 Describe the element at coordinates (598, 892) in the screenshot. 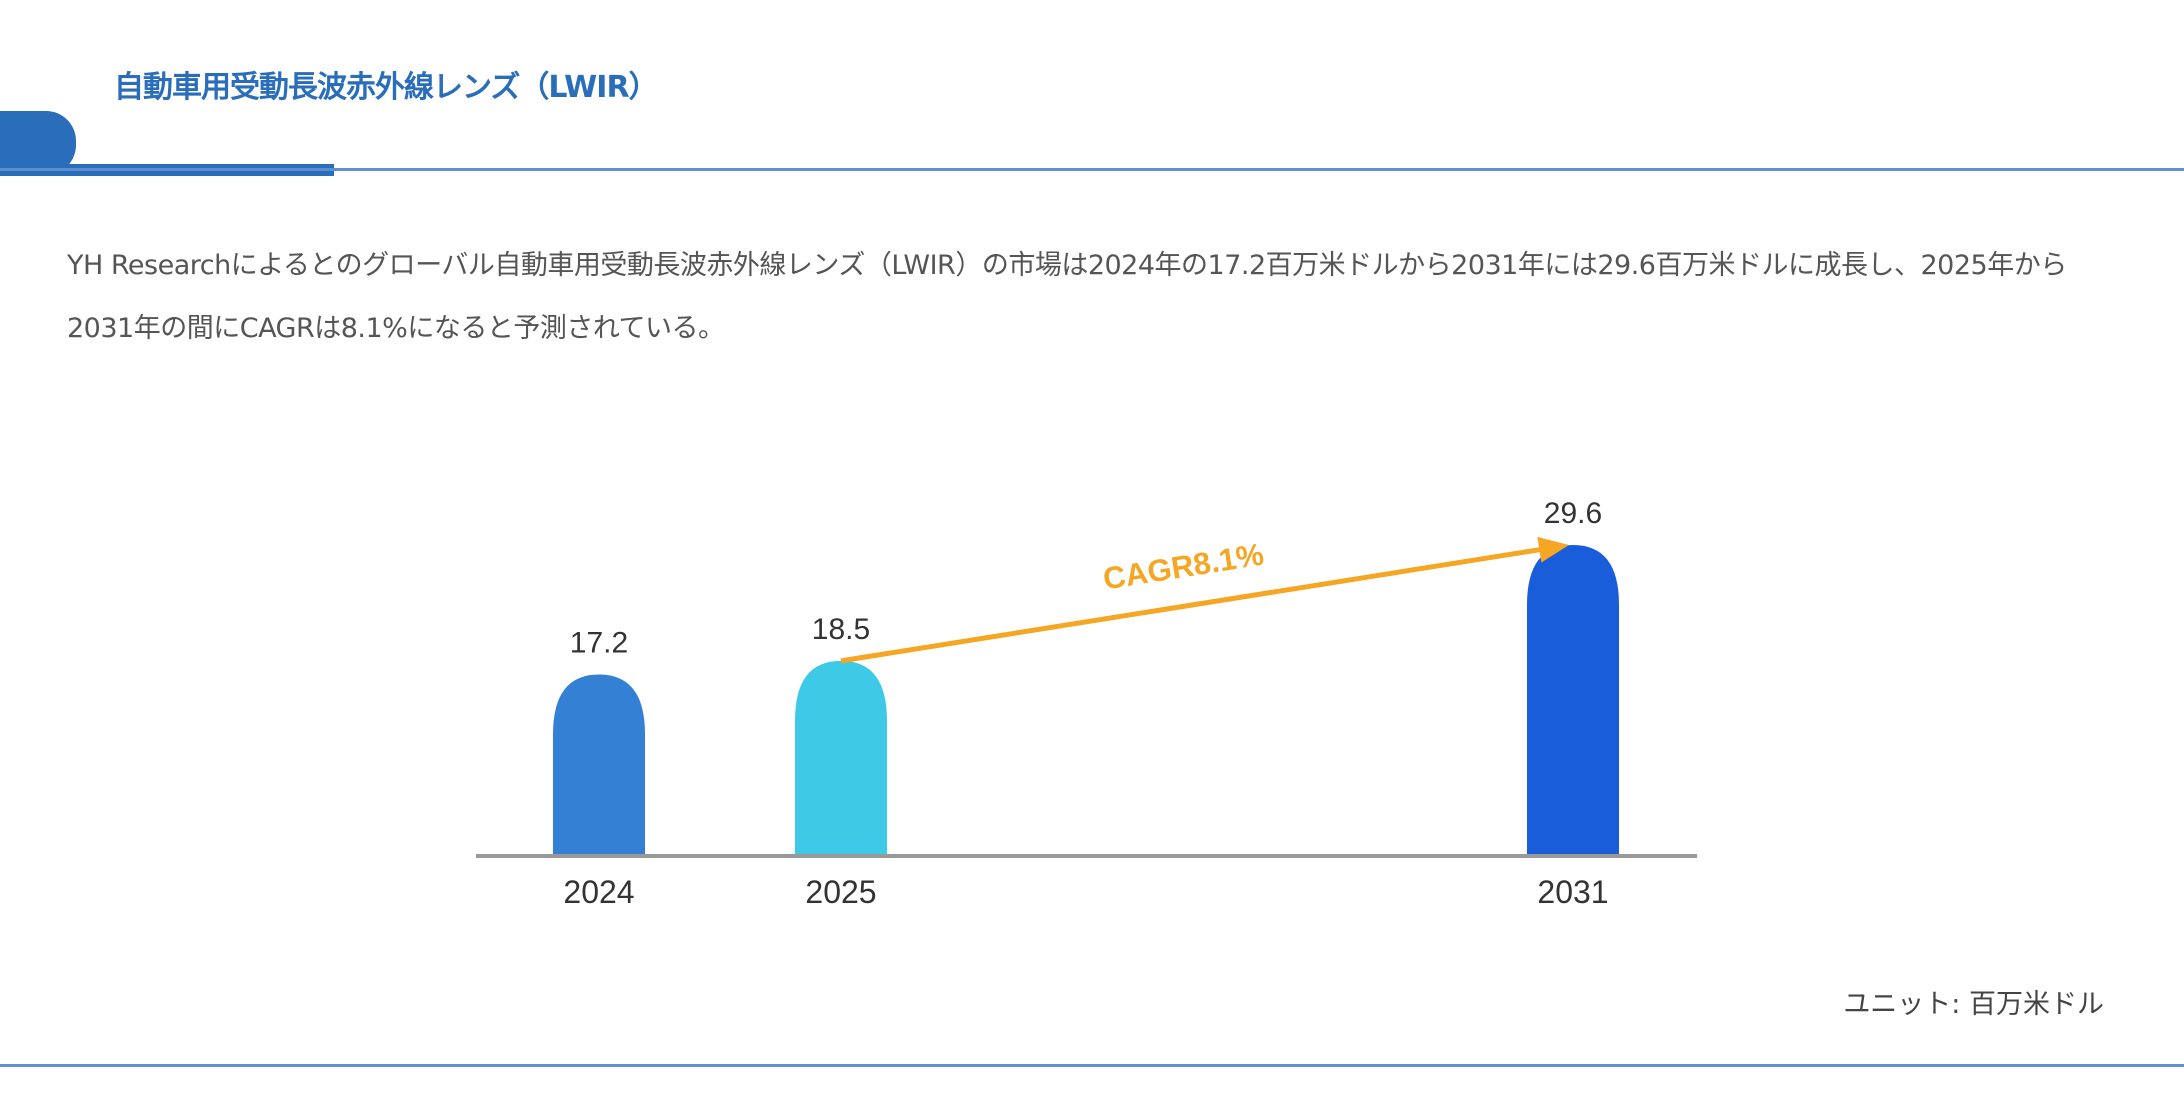

I see `x-tick-label-2024: 2024` at that location.